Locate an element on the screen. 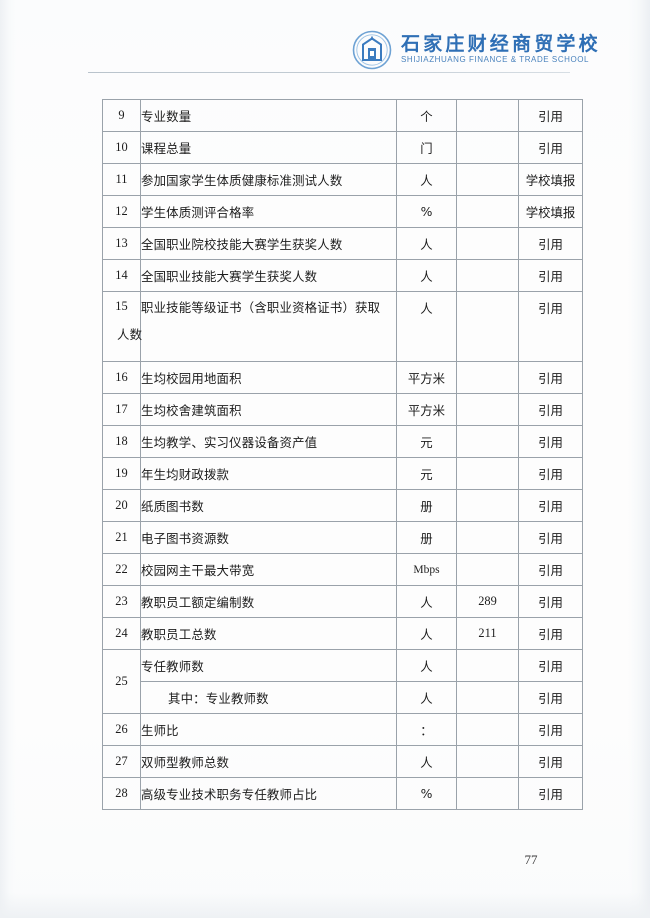 Image resolution: width=650 pixels, height=918 pixels. table-row: 10 课程总量门 引用 is located at coordinates (342, 147).